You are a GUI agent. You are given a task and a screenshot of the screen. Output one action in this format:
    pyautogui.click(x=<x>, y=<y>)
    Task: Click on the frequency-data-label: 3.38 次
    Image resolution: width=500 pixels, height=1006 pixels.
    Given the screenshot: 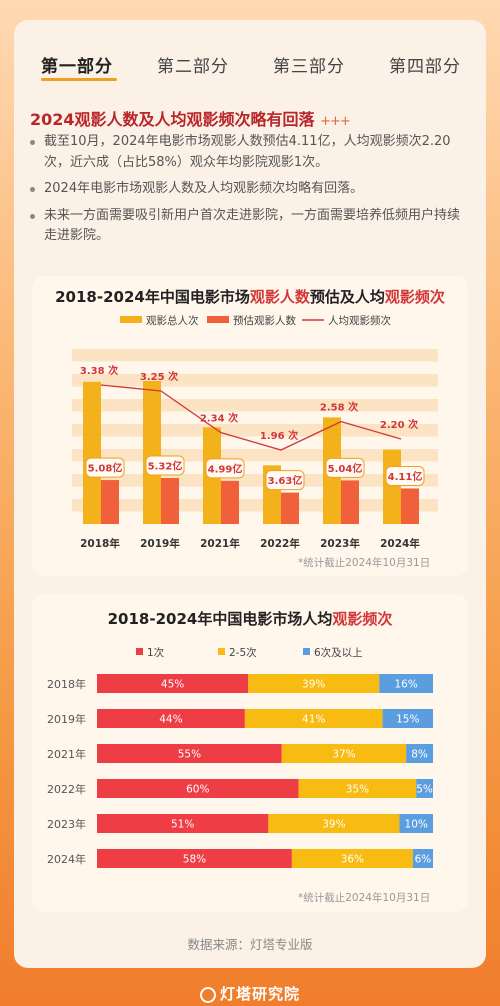 What is the action you would take?
    pyautogui.click(x=99, y=370)
    